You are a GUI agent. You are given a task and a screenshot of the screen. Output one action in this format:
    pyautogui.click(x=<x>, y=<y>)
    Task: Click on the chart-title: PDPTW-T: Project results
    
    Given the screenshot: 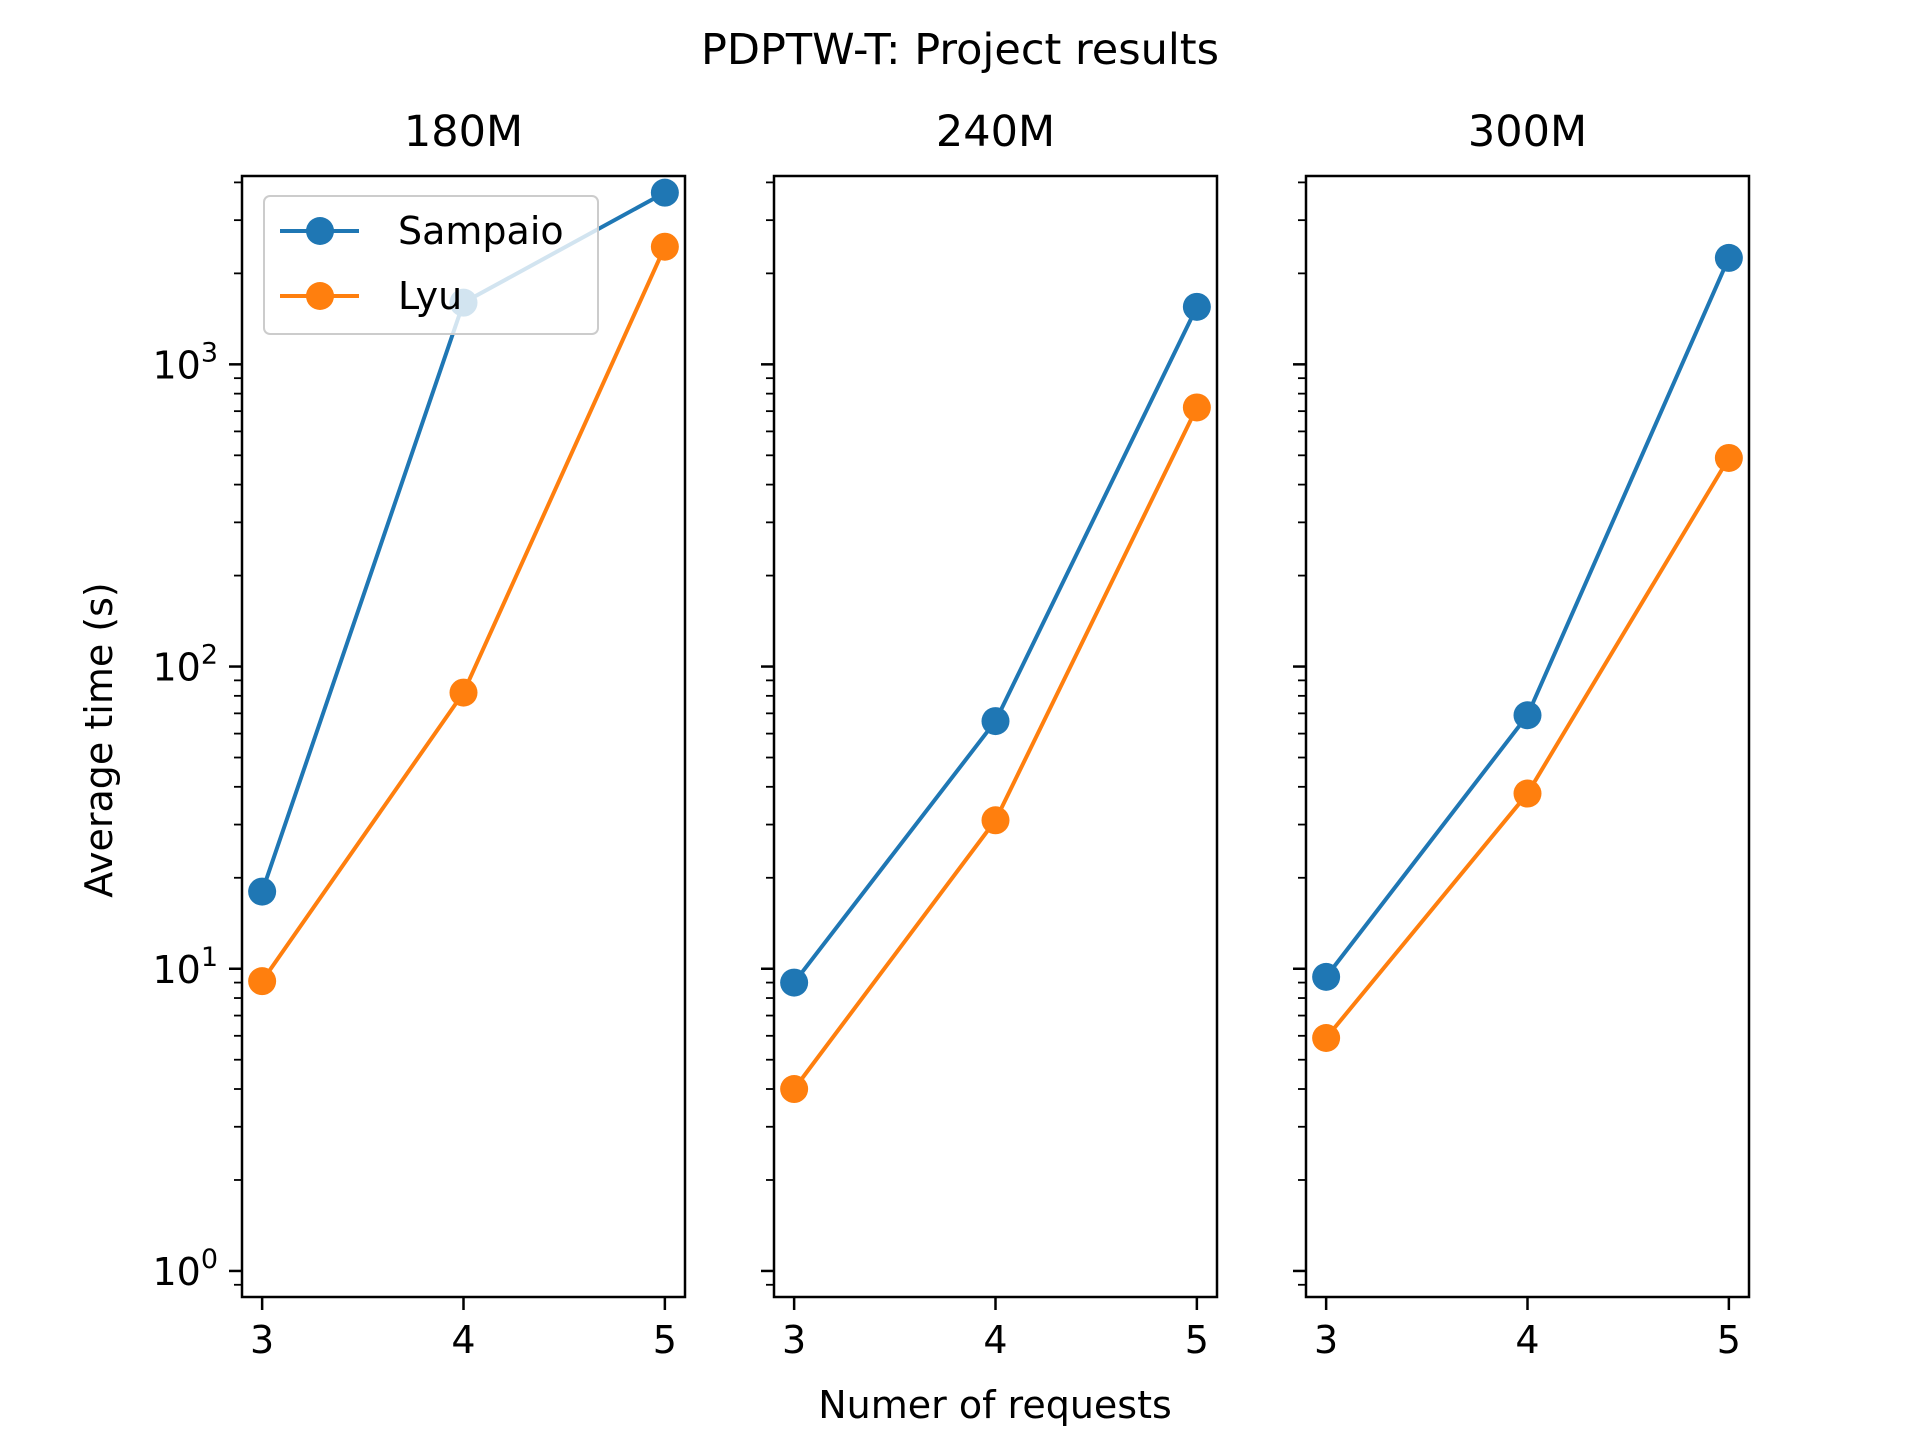 What is the action you would take?
    pyautogui.click(x=960, y=50)
    